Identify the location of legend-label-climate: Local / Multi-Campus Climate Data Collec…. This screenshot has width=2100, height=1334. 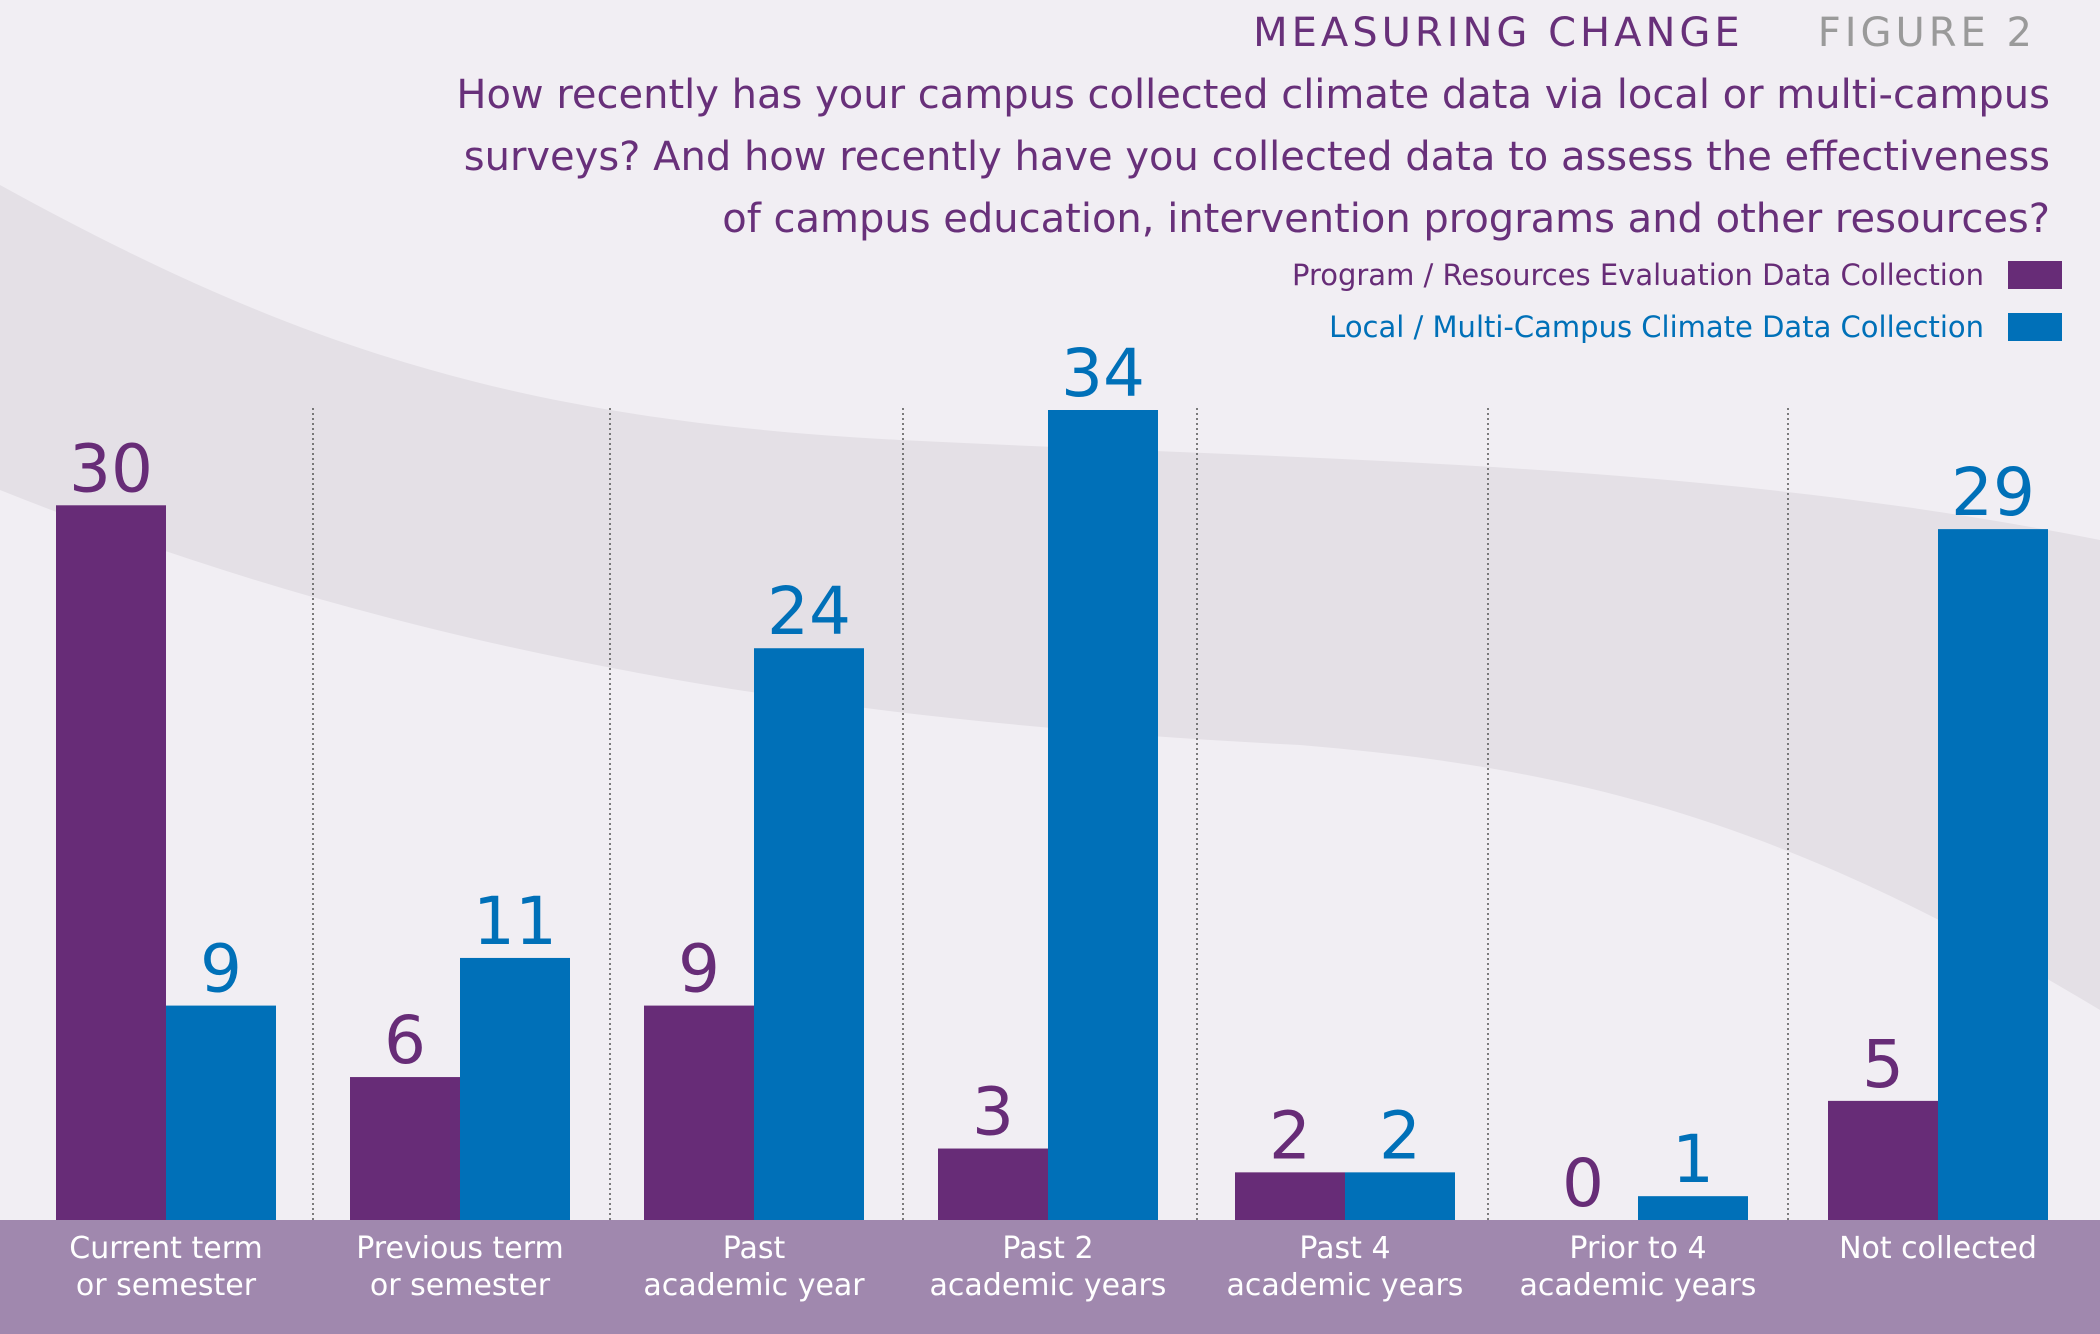
(1656, 327).